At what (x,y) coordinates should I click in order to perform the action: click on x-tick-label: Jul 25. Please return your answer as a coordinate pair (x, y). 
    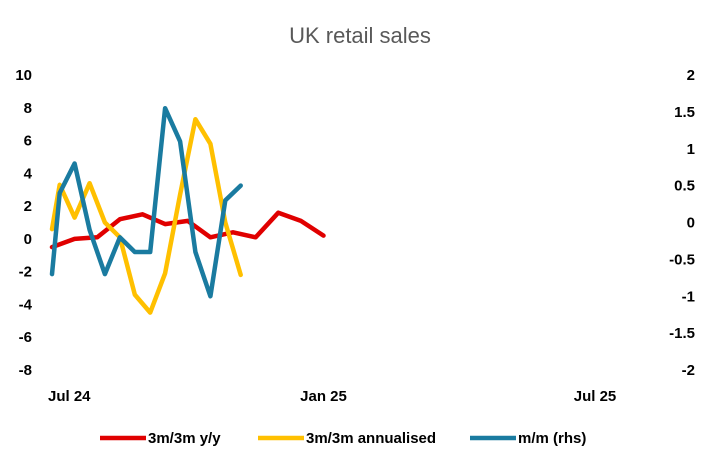
    Looking at the image, I should click on (595, 396).